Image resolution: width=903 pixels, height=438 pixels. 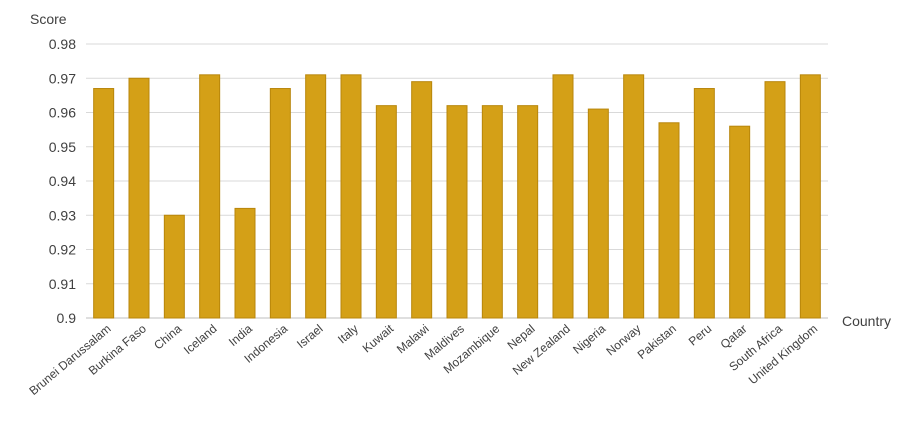 What do you see at coordinates (62, 44) in the screenshot?
I see `y-tick-label: 0.98` at bounding box center [62, 44].